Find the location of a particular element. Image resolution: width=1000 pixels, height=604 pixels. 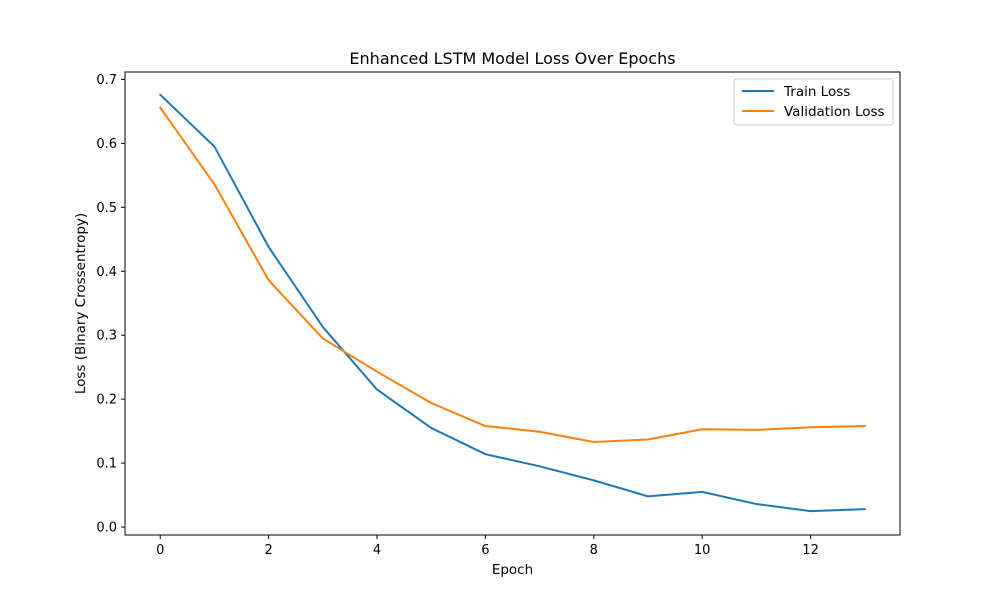

x-tick-label: 0 is located at coordinates (160, 550).